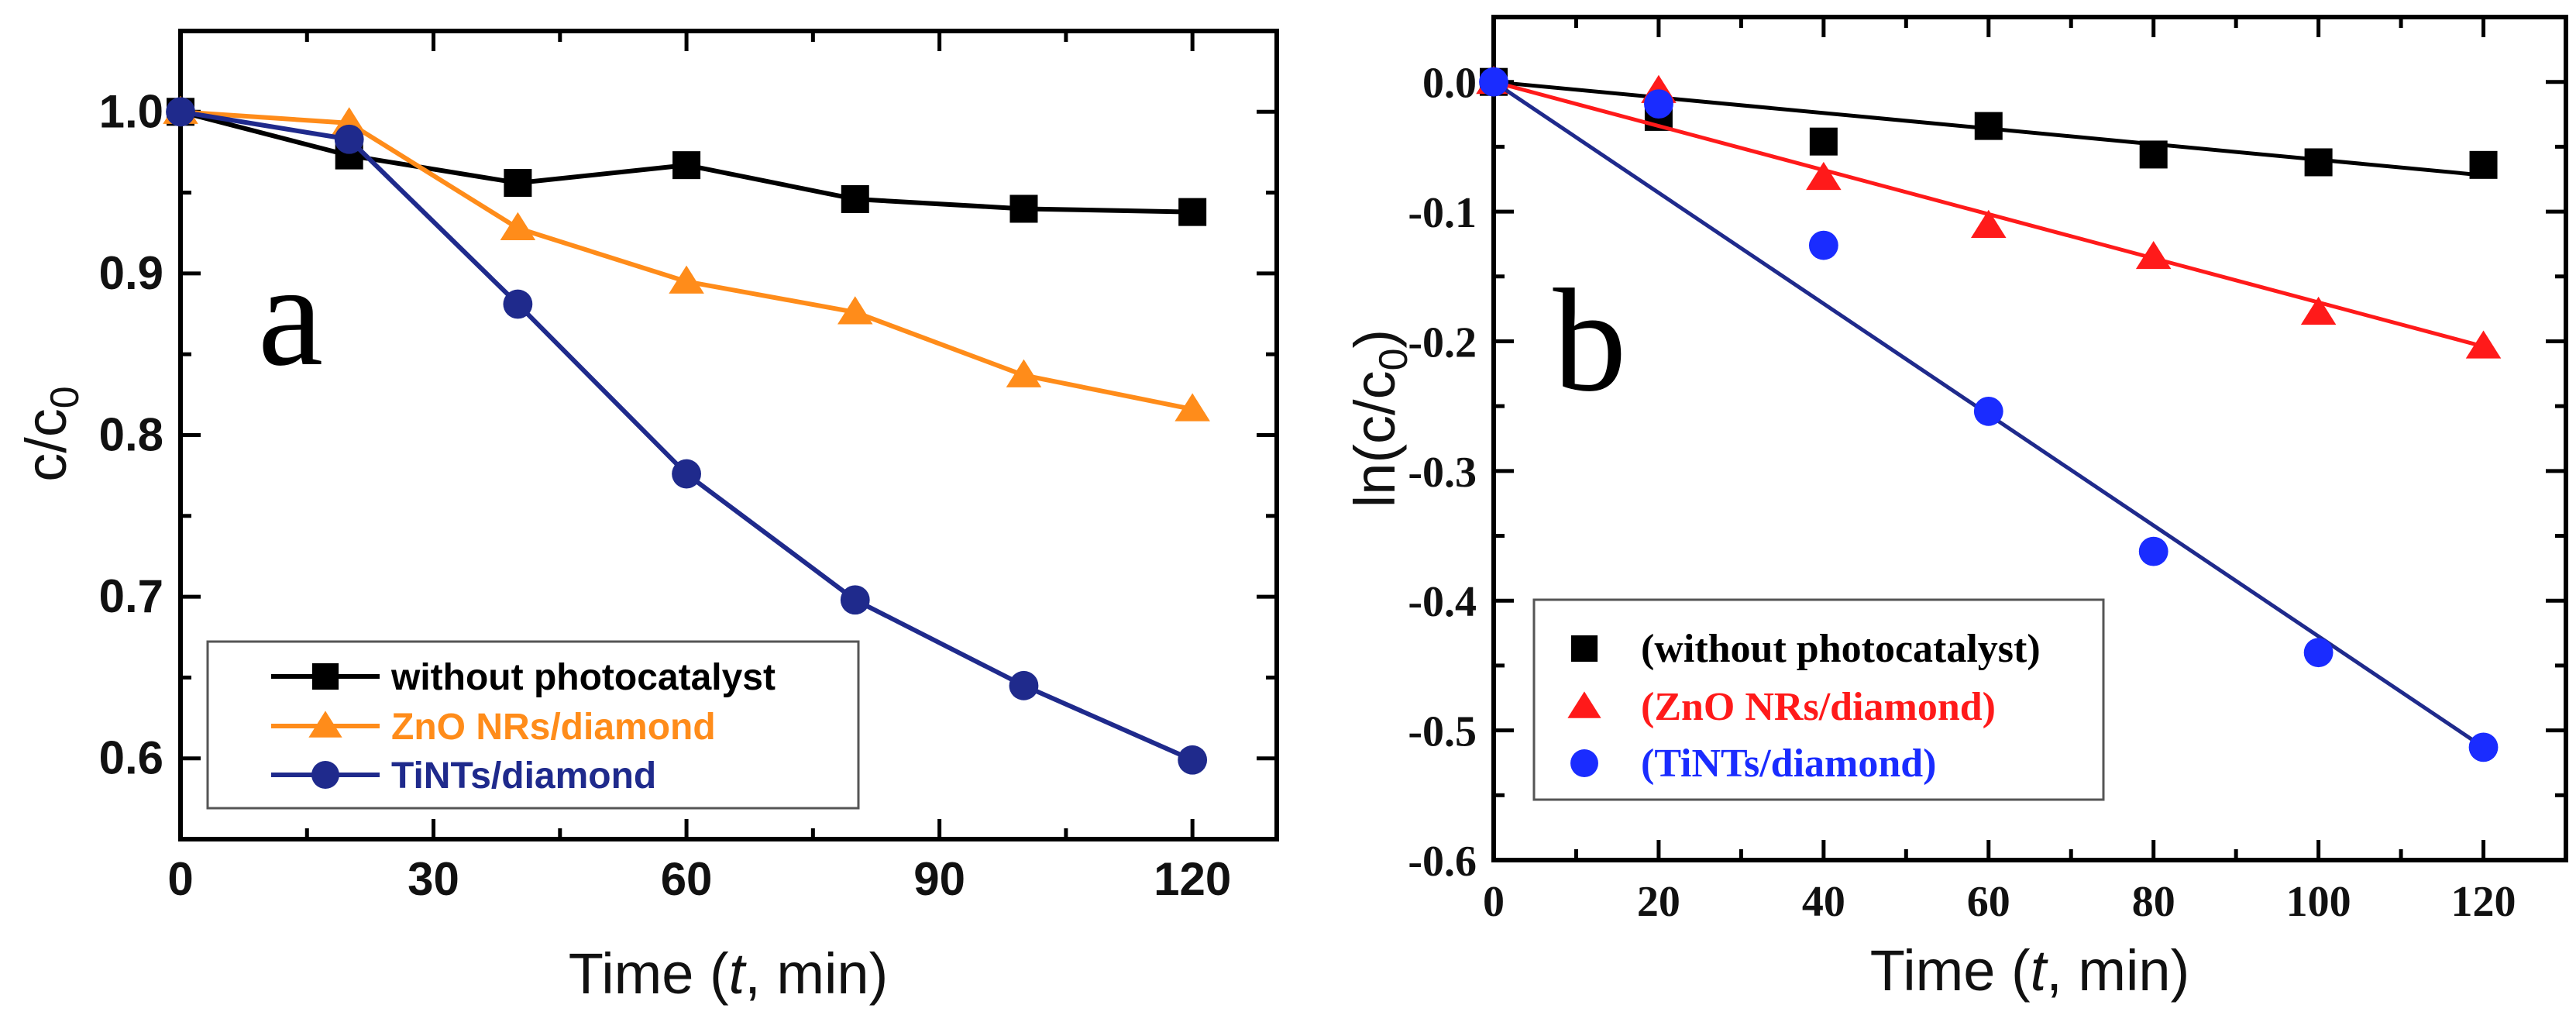 The width and height of the screenshot is (2576, 1029). I want to click on panel-a-y-axis-title: c/c0, so click(51, 433).